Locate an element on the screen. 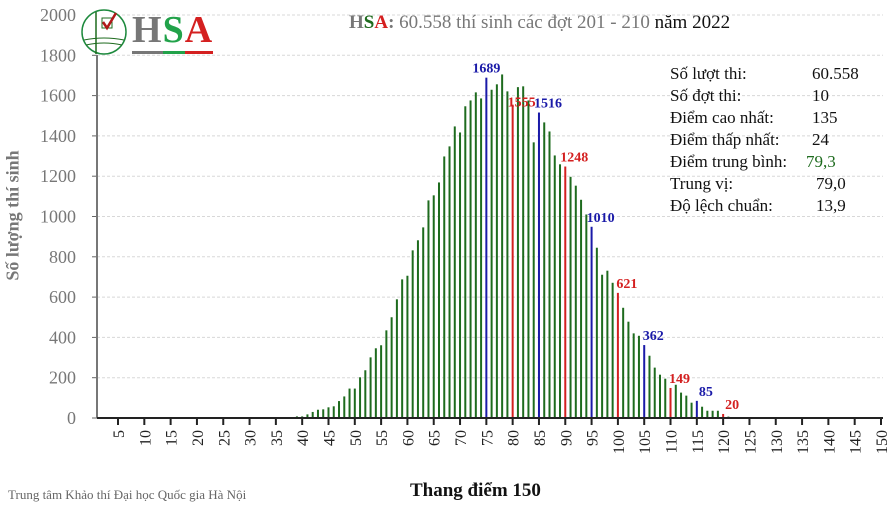 This screenshot has width=891, height=511. x-tick-label: 90 is located at coordinates (566, 438).